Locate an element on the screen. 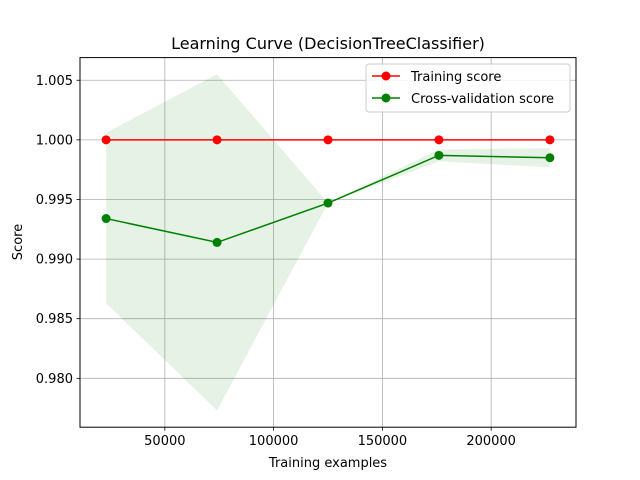  legend-training-label: Training score is located at coordinates (455, 77).